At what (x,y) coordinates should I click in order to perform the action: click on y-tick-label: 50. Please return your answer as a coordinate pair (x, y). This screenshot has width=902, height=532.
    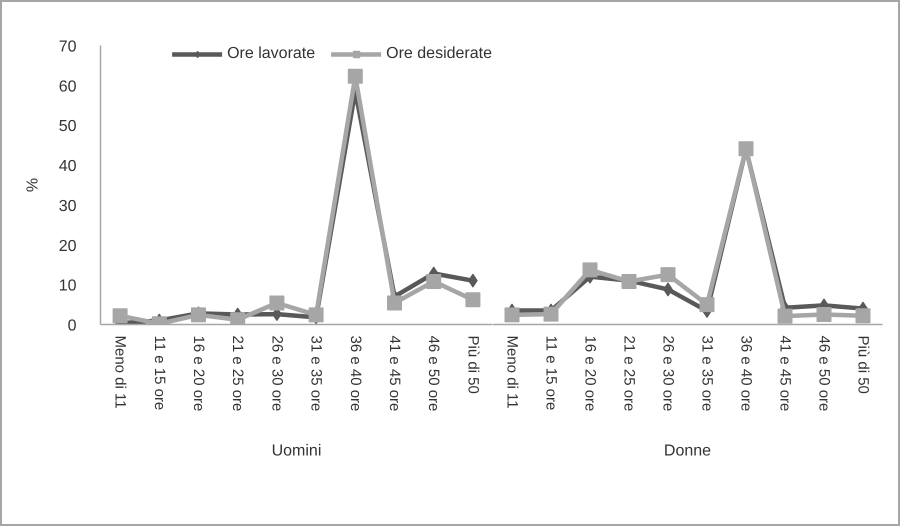
    Looking at the image, I should click on (67, 127).